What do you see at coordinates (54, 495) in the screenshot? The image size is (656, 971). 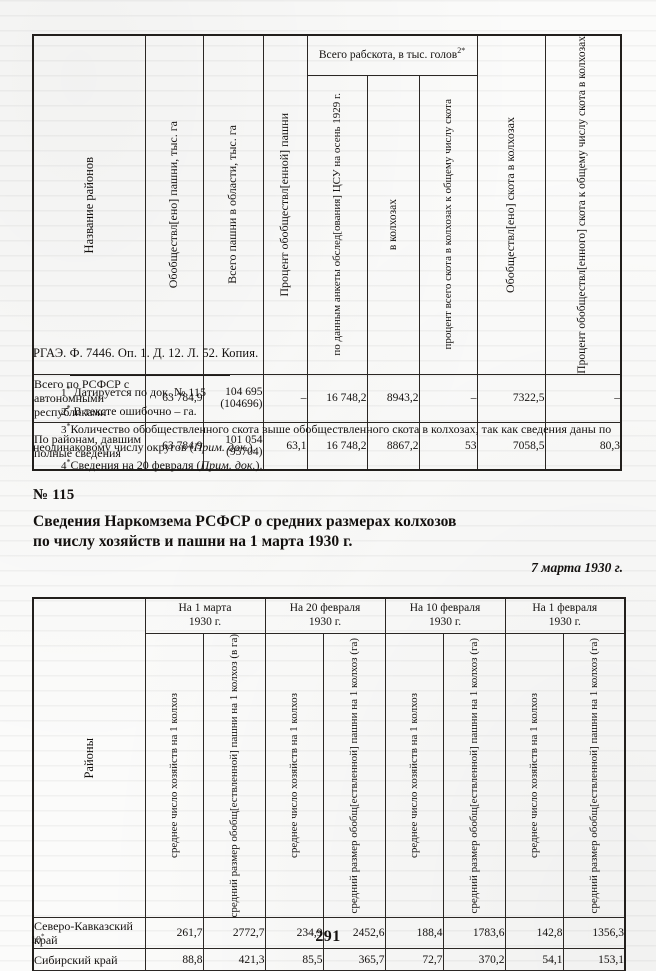 I see `document-number: № 115` at bounding box center [54, 495].